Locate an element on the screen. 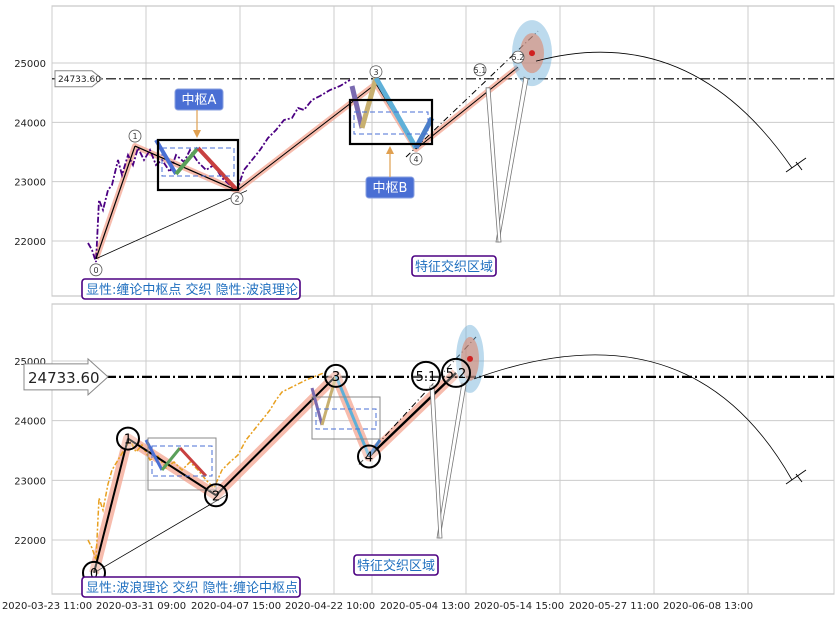 The width and height of the screenshot is (839, 617). y-tick-label: 24000 is located at coordinates (30, 123).